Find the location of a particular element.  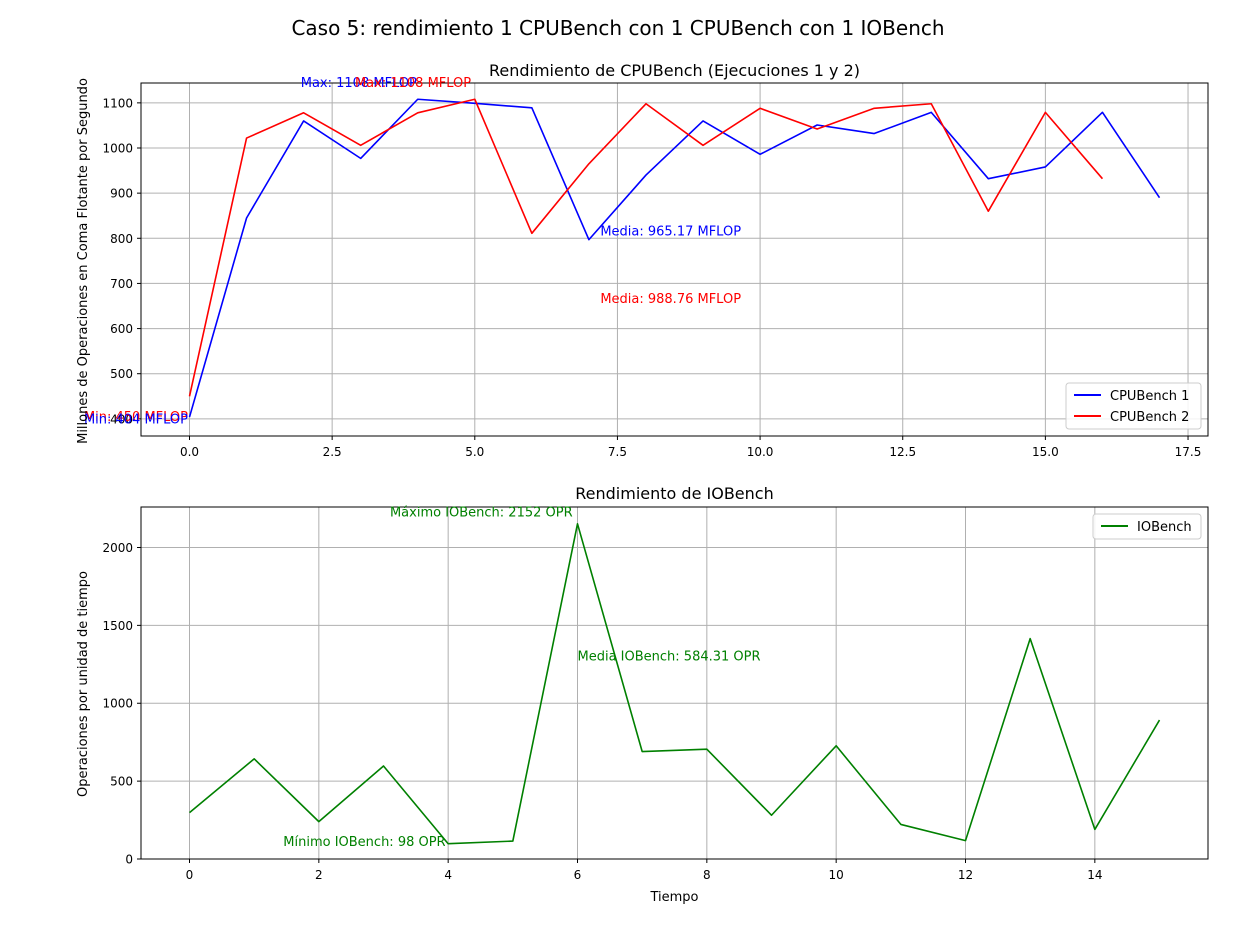

x-tick-label: 12.5 is located at coordinates (902, 452).